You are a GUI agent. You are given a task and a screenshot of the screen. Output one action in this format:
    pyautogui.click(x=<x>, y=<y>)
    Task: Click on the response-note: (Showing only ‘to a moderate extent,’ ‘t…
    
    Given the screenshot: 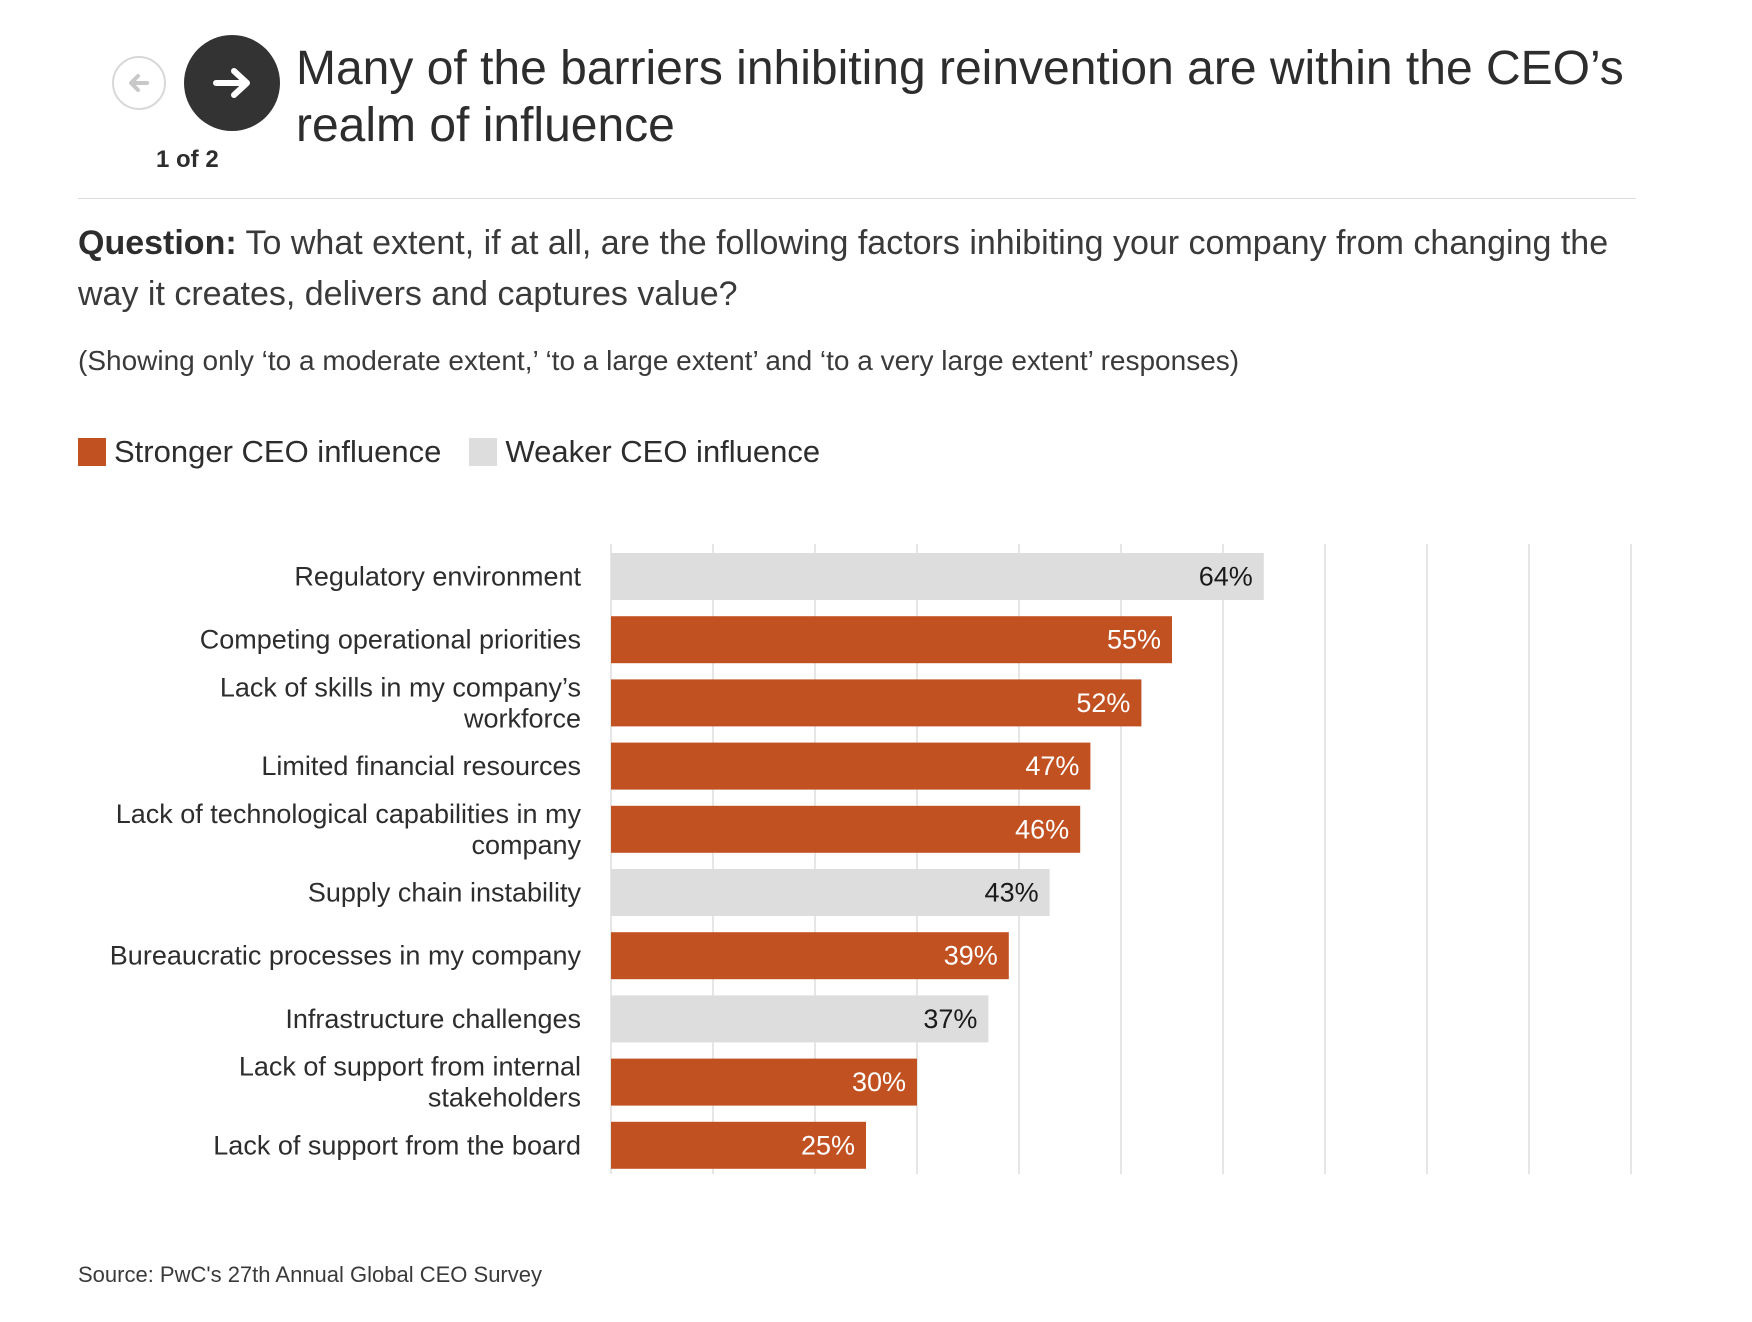 What is the action you would take?
    pyautogui.click(x=659, y=360)
    